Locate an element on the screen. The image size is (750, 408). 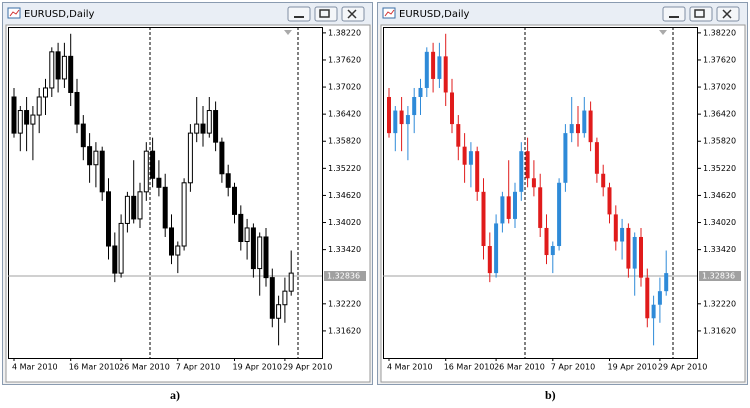
y-tick-label: 1.35220 is located at coordinates (344, 168).